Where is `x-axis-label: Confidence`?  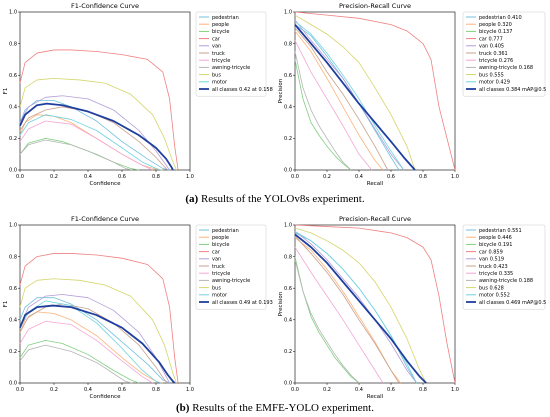
x-axis-label: Confidence is located at coordinates (106, 397).